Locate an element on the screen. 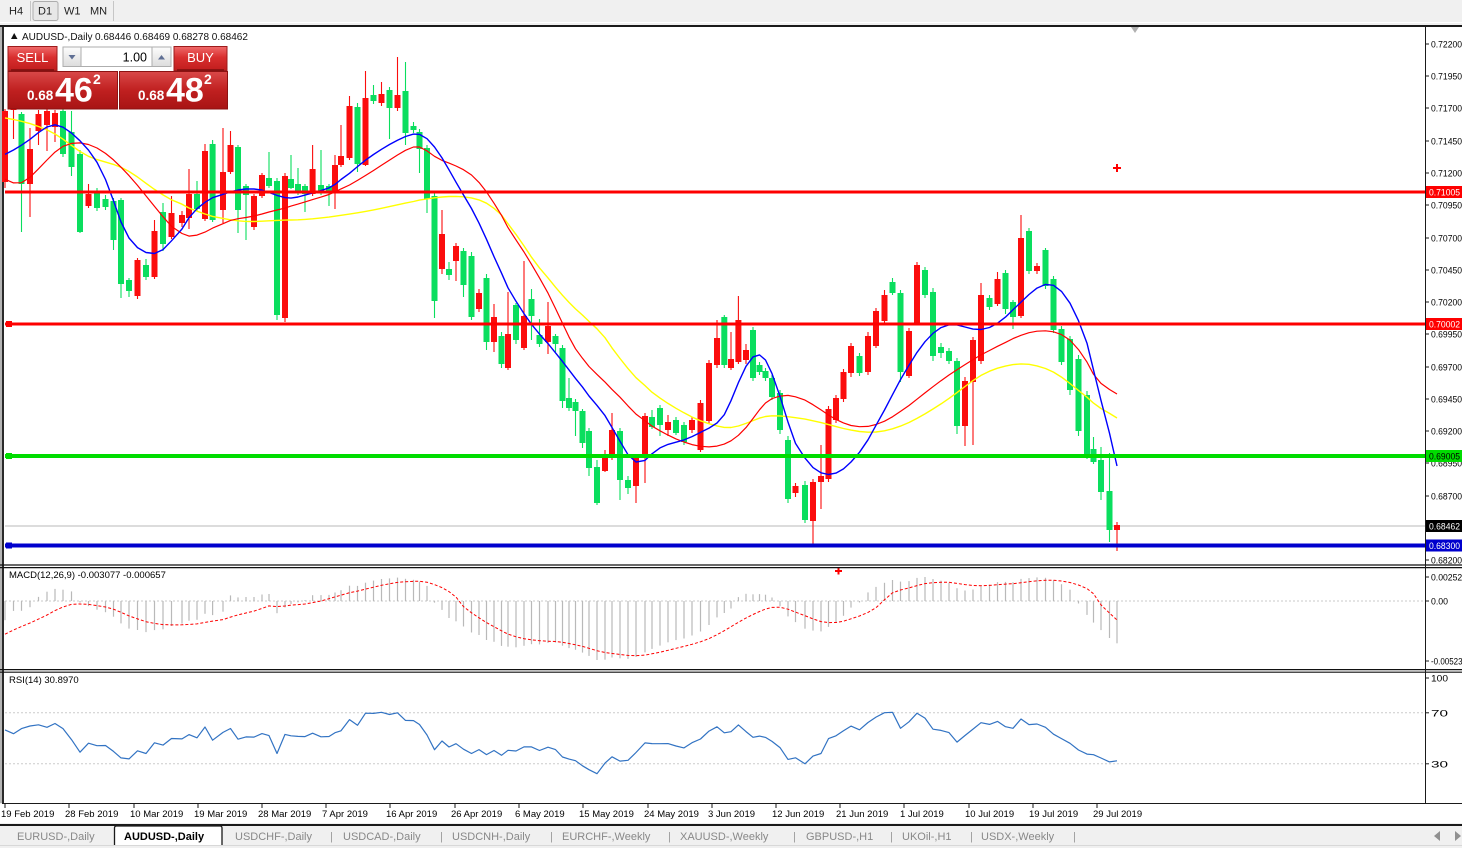 The width and height of the screenshot is (1462, 848). svg-text: 12 Jun 2019 is located at coordinates (798, 814).